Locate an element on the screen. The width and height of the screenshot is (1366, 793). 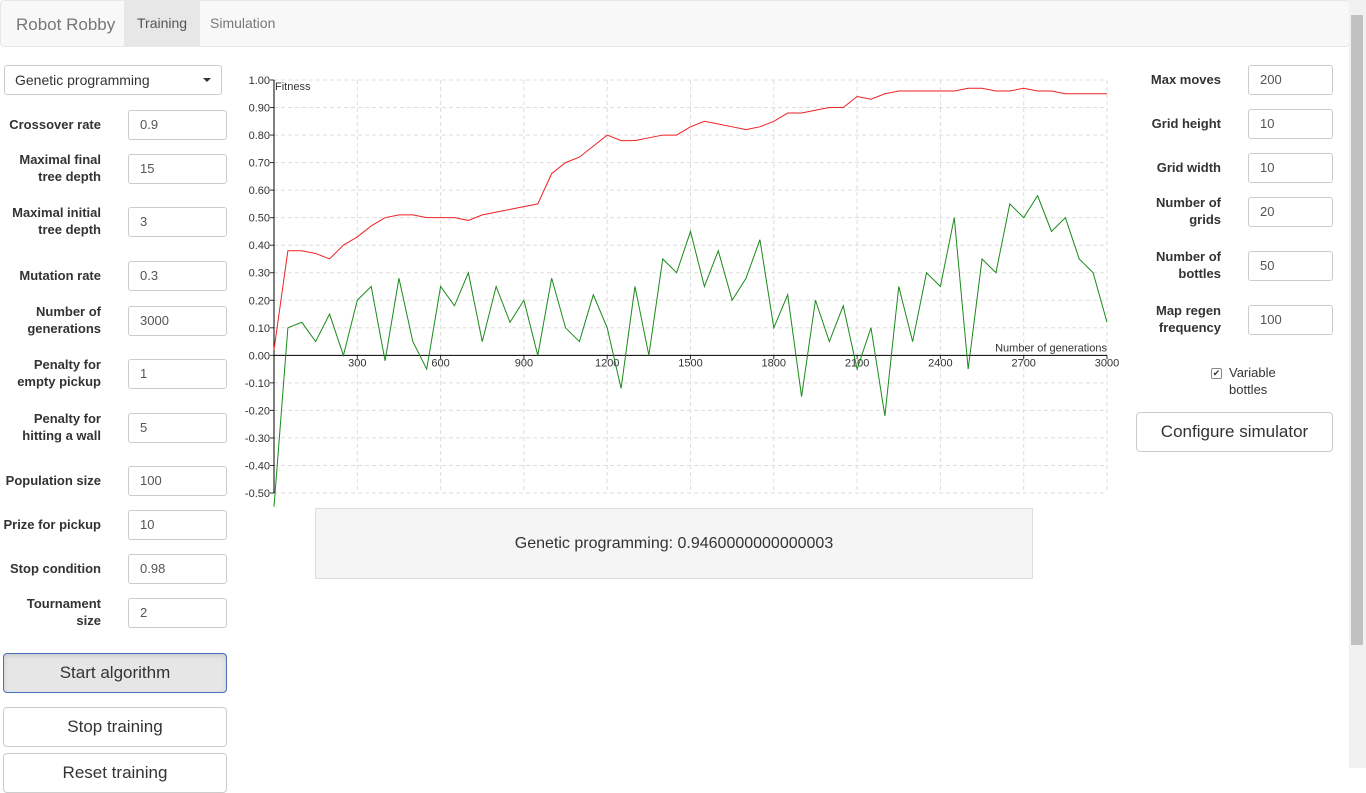
x-tick-label: 1500 is located at coordinates (690, 363).